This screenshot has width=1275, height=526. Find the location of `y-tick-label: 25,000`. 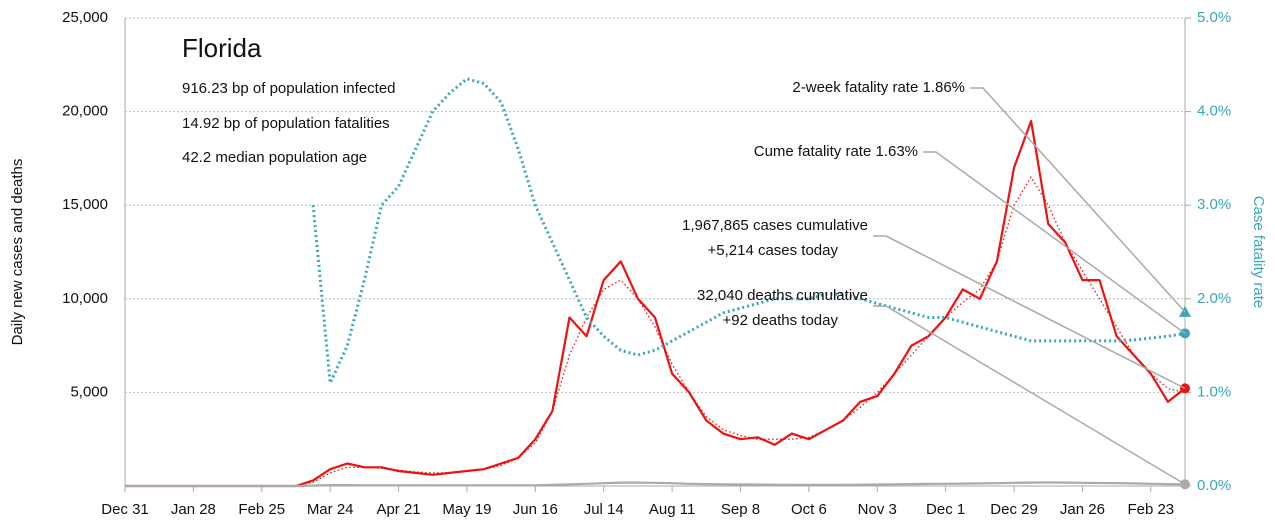

y-tick-label: 25,000 is located at coordinates (85, 17).